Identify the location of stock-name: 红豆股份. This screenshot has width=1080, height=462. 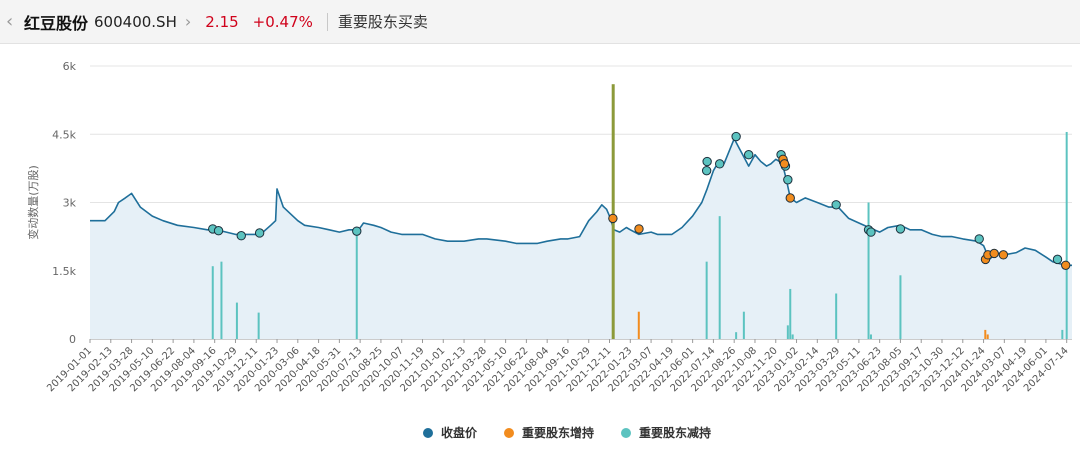
(56, 23).